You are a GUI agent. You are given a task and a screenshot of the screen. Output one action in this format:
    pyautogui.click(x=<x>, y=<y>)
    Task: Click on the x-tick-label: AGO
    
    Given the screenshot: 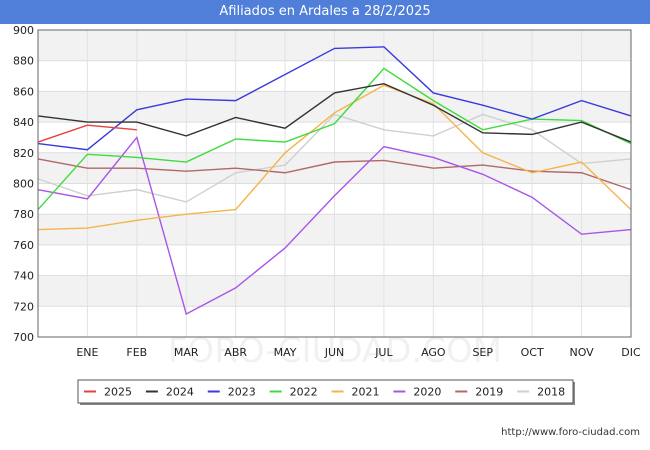 What is the action you would take?
    pyautogui.click(x=433, y=352)
    